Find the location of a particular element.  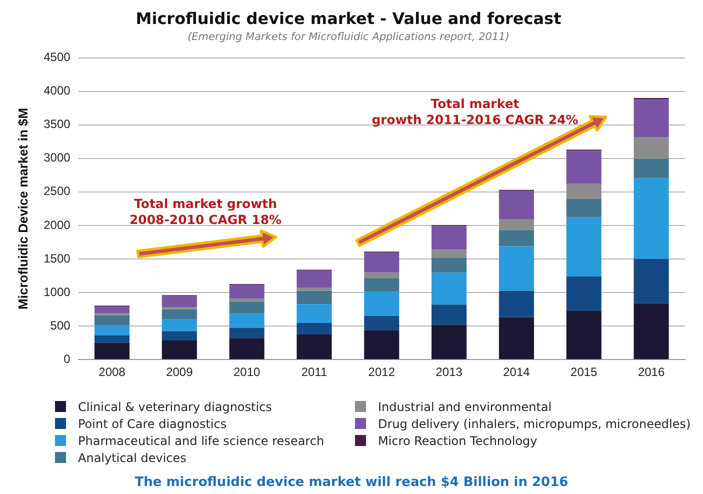

y-tick-label: 2000 is located at coordinates (57, 225).